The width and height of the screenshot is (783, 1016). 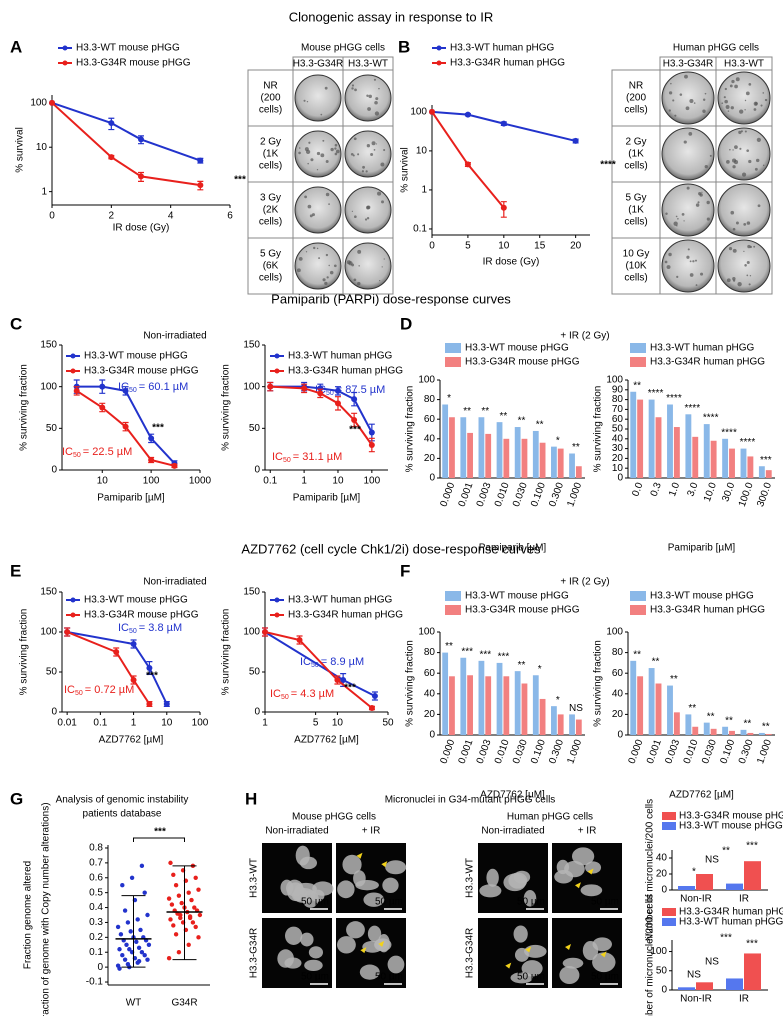 What do you see at coordinates (576, 246) in the screenshot?
I see `x-tick-label: 20` at bounding box center [576, 246].